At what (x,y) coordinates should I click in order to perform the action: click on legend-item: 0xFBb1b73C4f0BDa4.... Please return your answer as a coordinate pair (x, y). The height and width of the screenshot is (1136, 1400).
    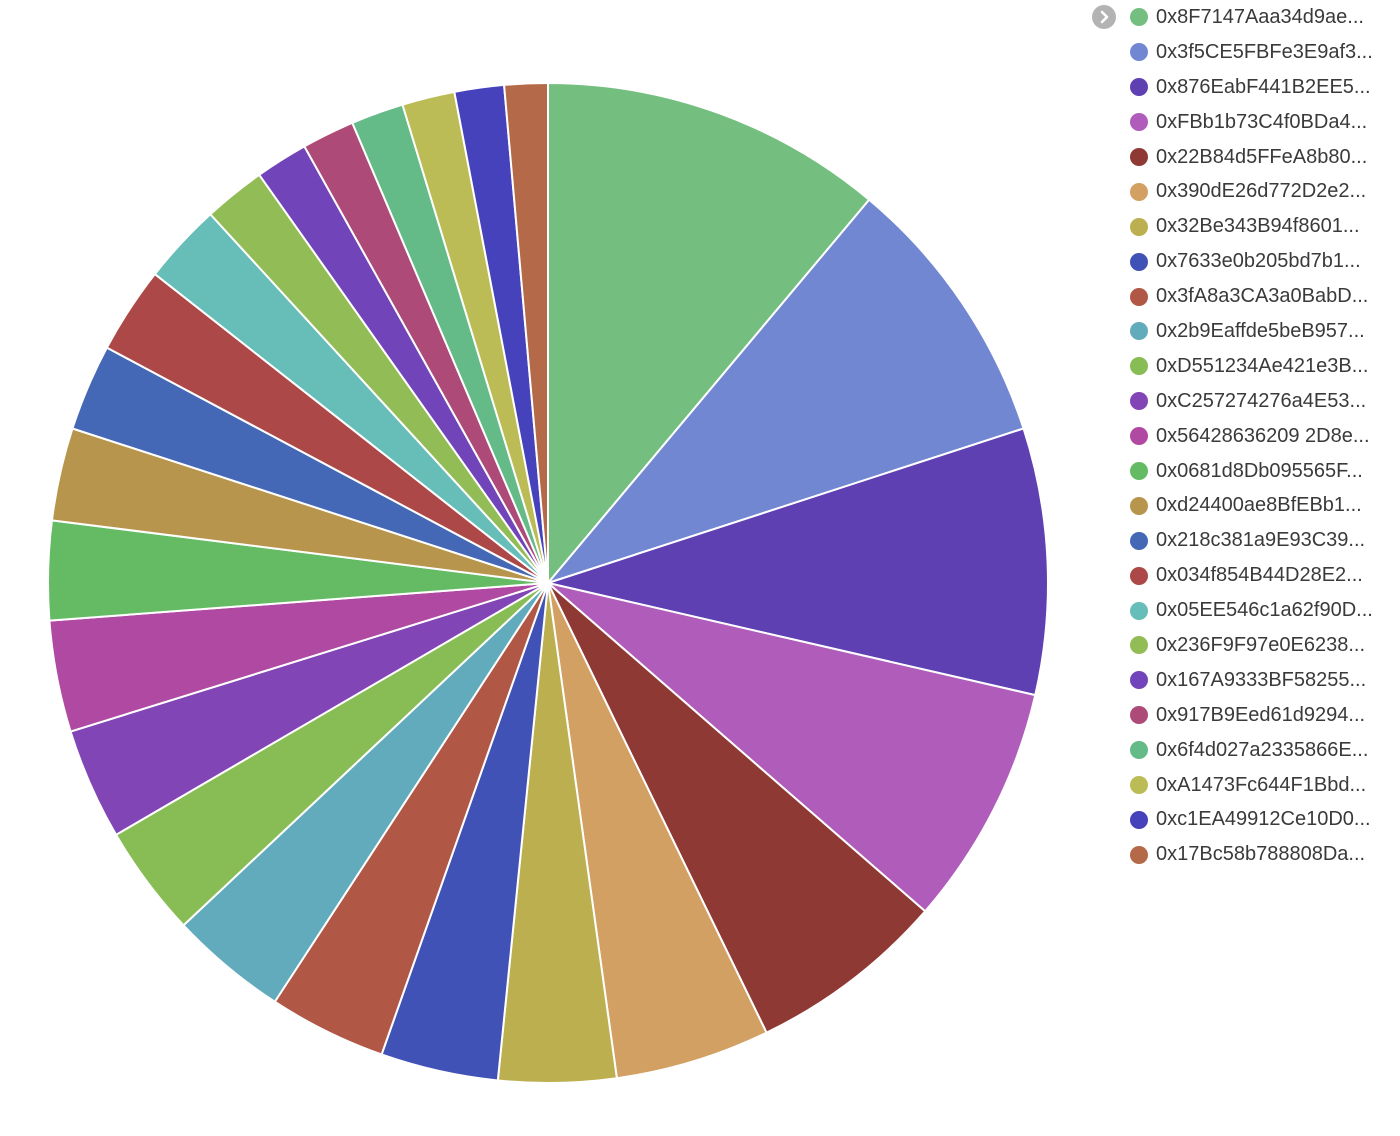
    Looking at the image, I should click on (1265, 122).